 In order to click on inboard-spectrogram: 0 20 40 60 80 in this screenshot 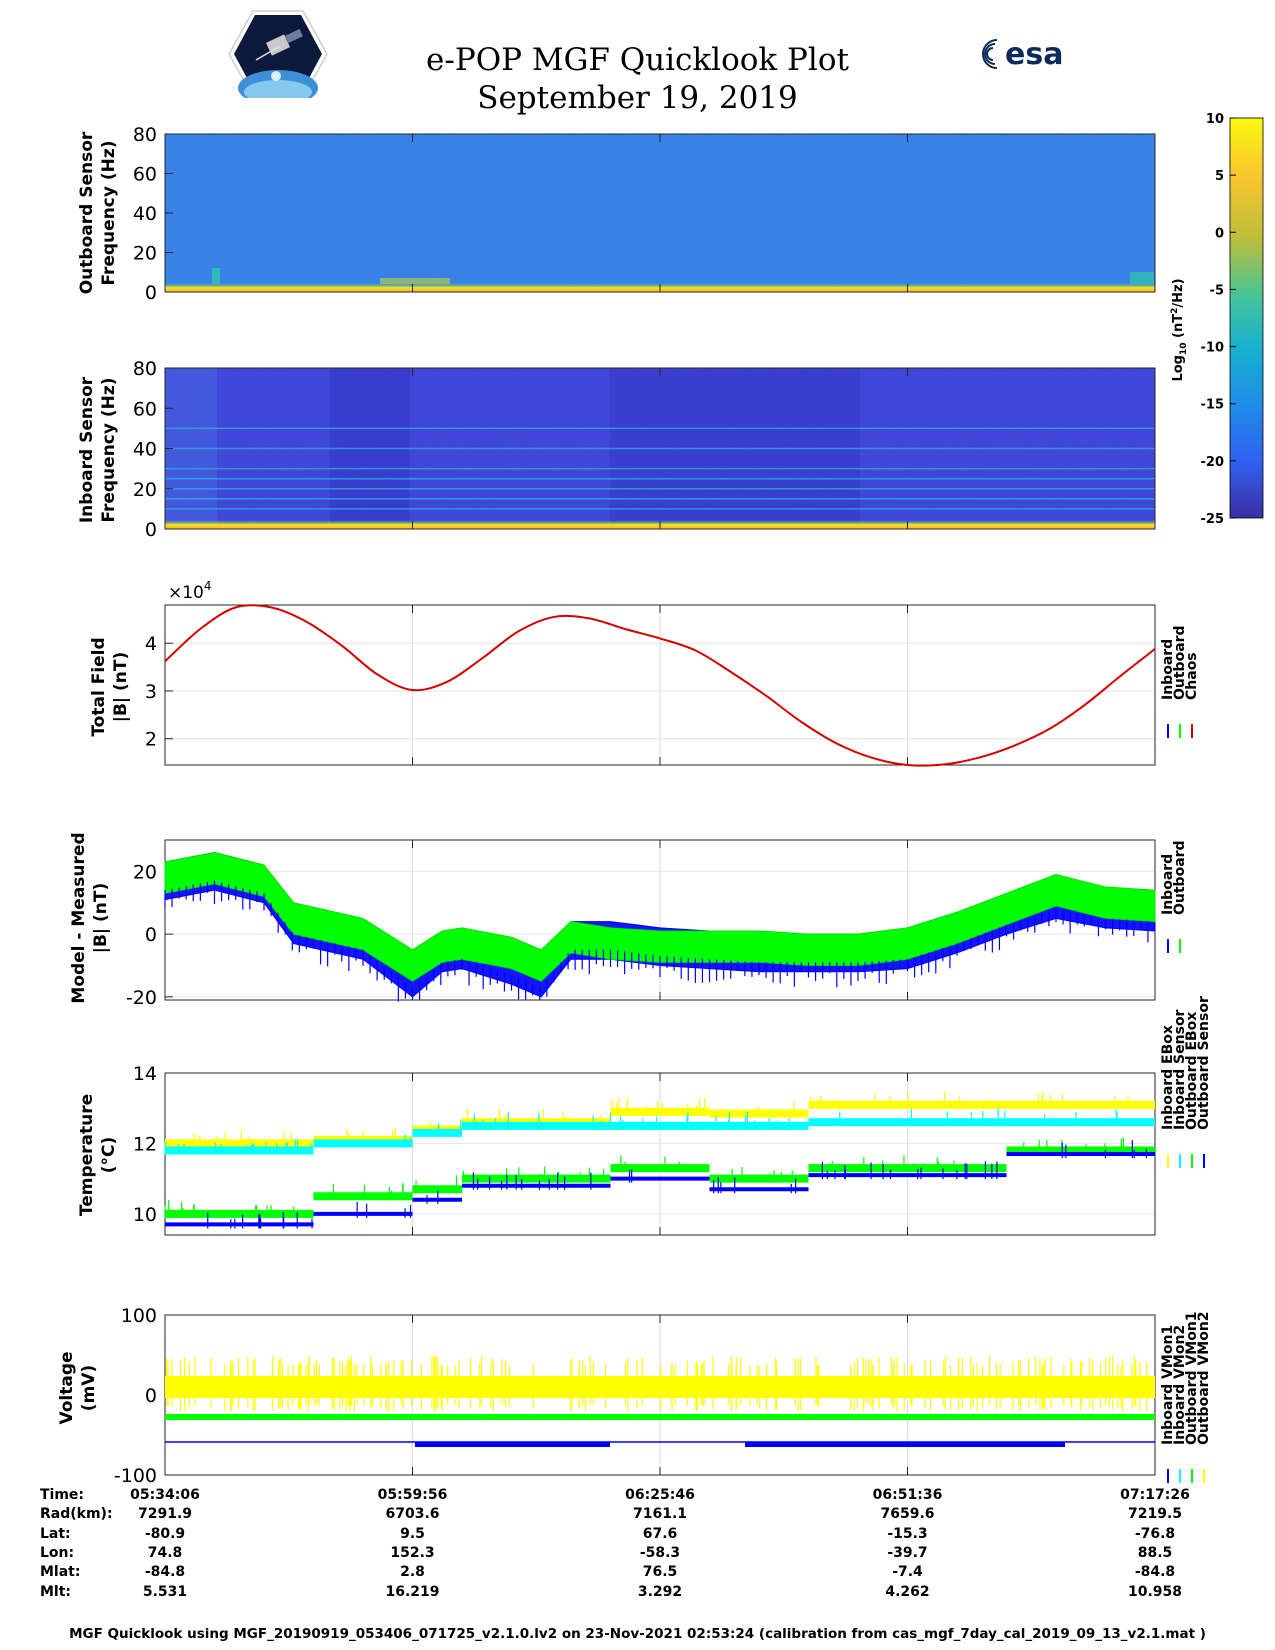, I will do `click(644, 449)`.